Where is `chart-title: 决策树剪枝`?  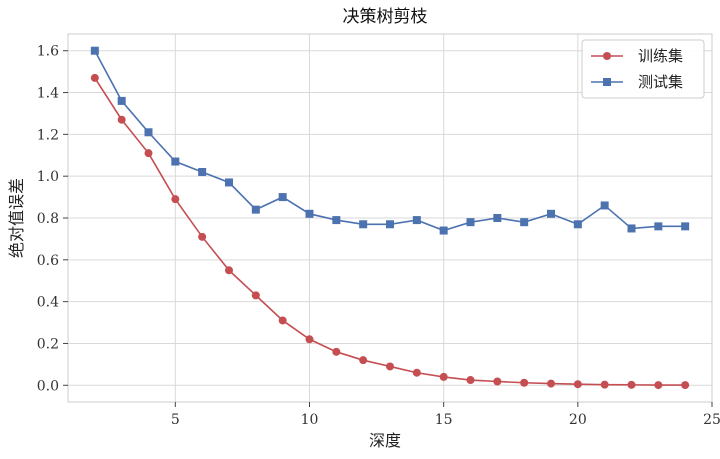
chart-title: 决策树剪枝 is located at coordinates (385, 17).